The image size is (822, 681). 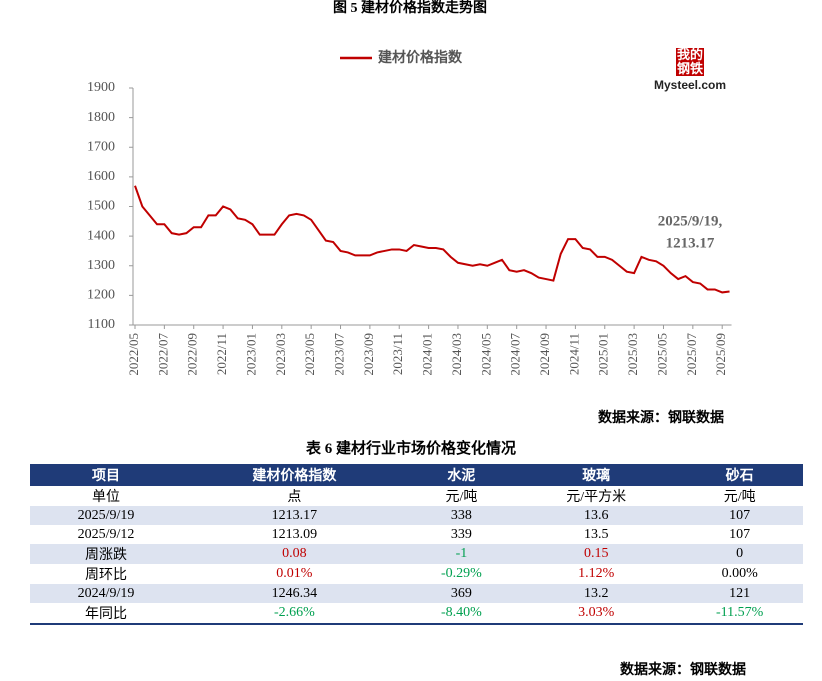 What do you see at coordinates (221, 354) in the screenshot?
I see `x-tick-label: 2022/11` at bounding box center [221, 354].